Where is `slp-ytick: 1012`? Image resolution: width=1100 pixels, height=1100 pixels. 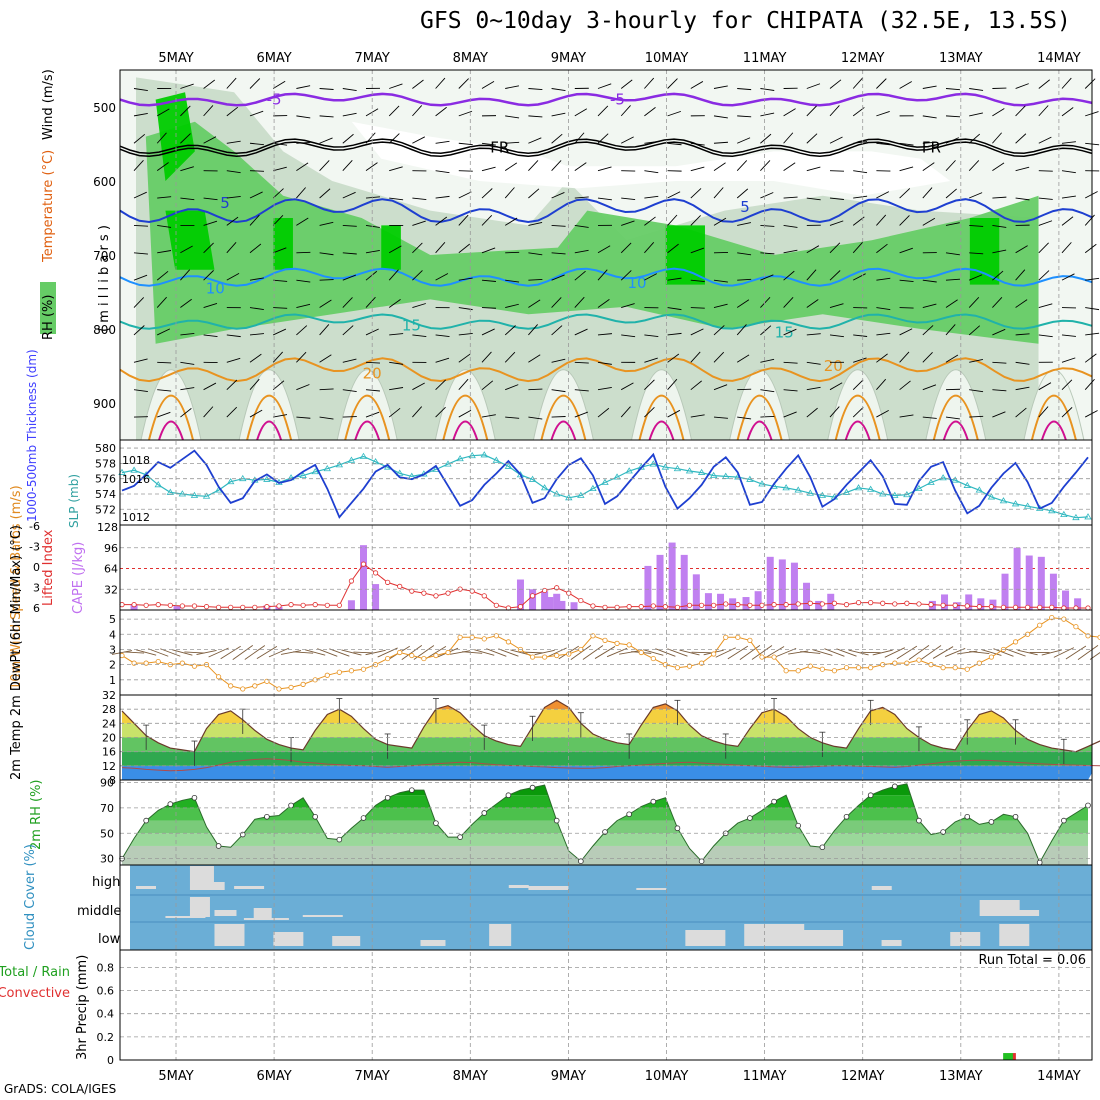 slp-ytick: 1012 is located at coordinates (136, 517).